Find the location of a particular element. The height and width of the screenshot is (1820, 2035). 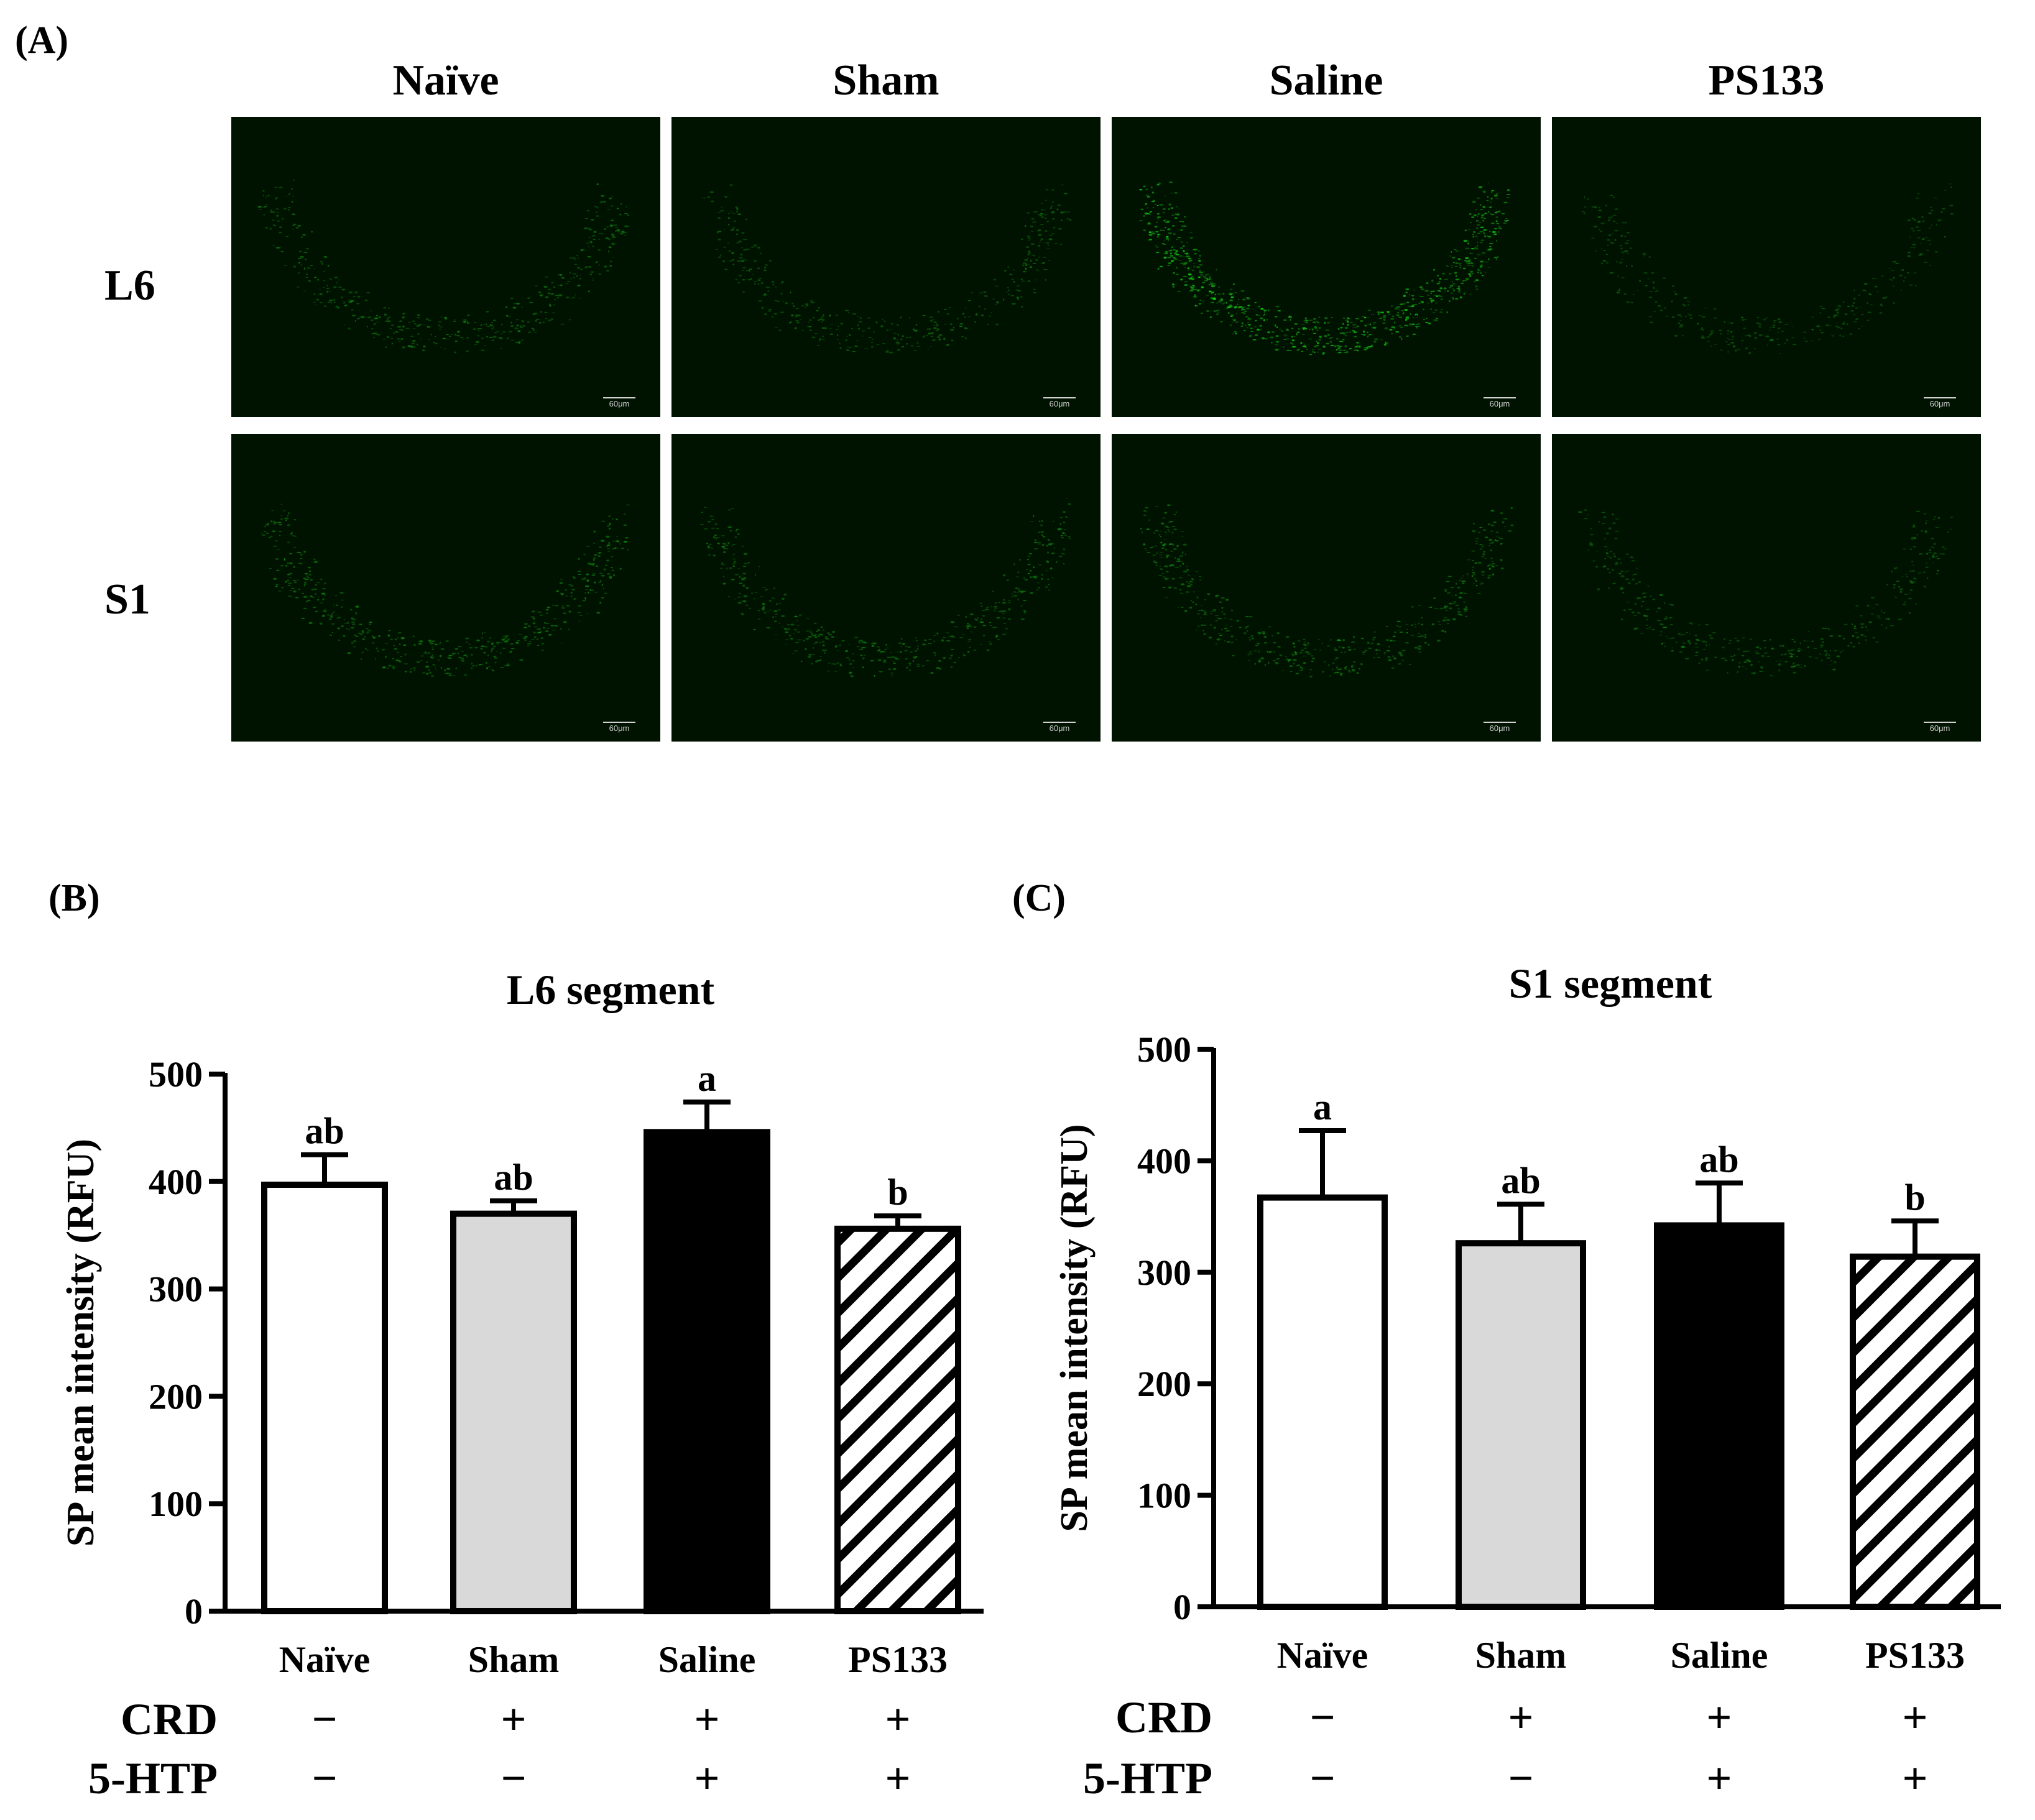

panel-label-c: (C) is located at coordinates (1039, 898).